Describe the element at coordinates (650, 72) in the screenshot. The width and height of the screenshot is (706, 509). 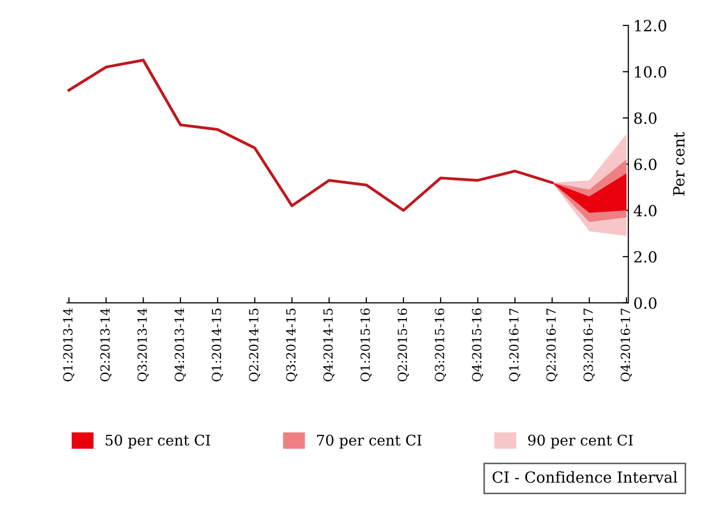
I see `y-tick-label: 10.0` at that location.